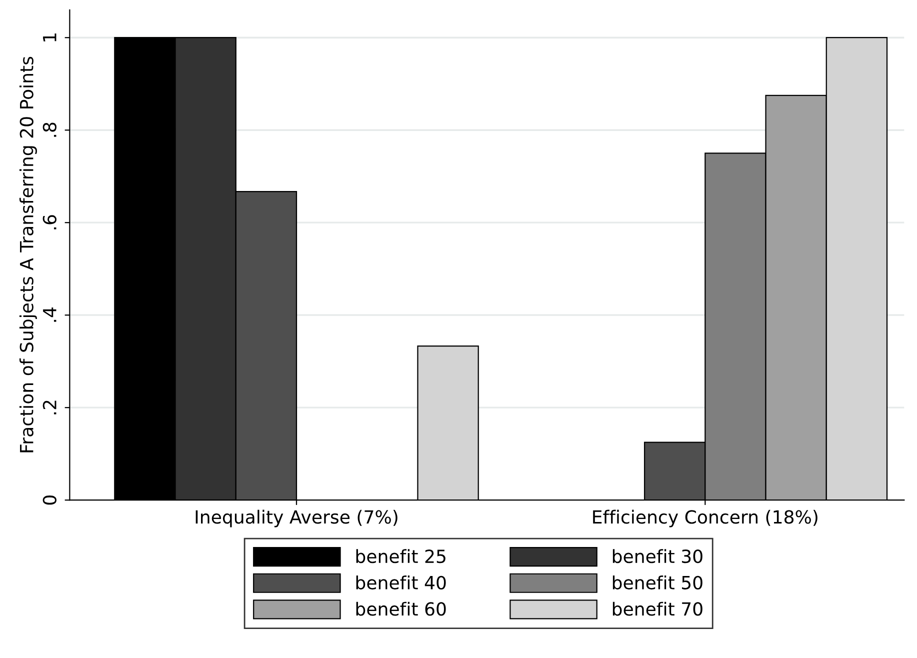 The width and height of the screenshot is (917, 658). What do you see at coordinates (657, 583) in the screenshot?
I see `legend-label: benefit 50` at bounding box center [657, 583].